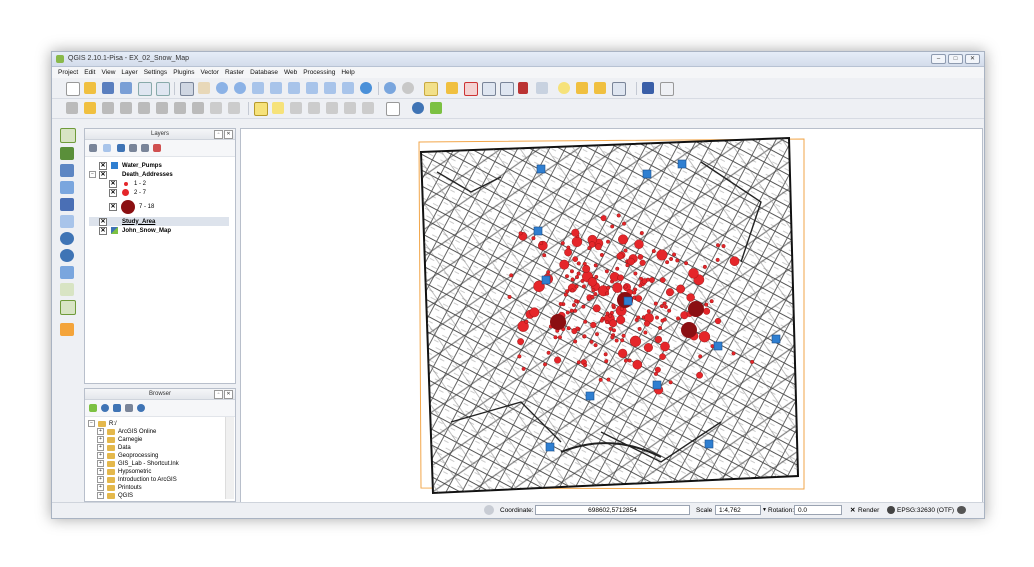 The width and height of the screenshot is (1034, 567). I want to click on refresh-icon, so click(366, 88).